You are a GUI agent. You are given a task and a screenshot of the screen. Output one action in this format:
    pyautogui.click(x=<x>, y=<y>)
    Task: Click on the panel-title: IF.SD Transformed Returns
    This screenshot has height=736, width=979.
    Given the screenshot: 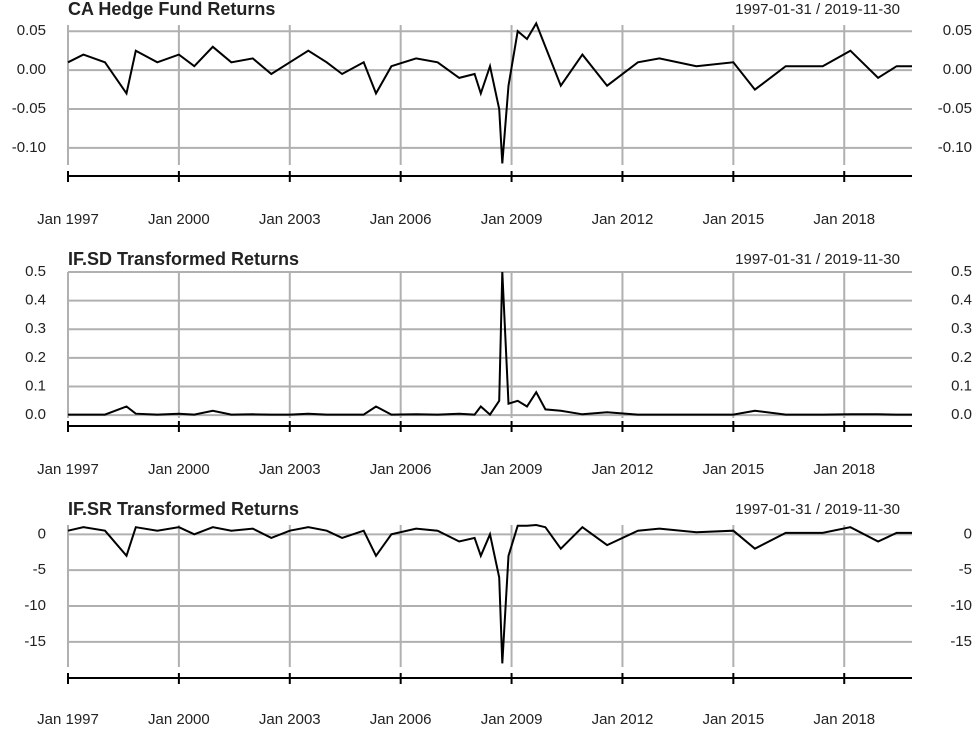 What is the action you would take?
    pyautogui.click(x=183, y=259)
    